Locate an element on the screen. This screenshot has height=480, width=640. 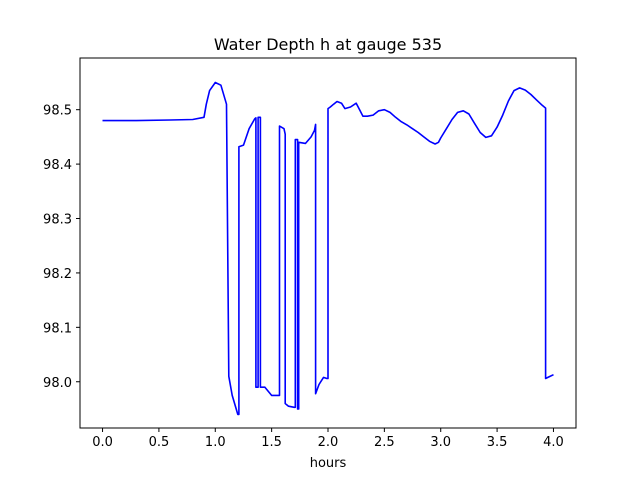
y-tick-label: 98.0 is located at coordinates (57, 383).